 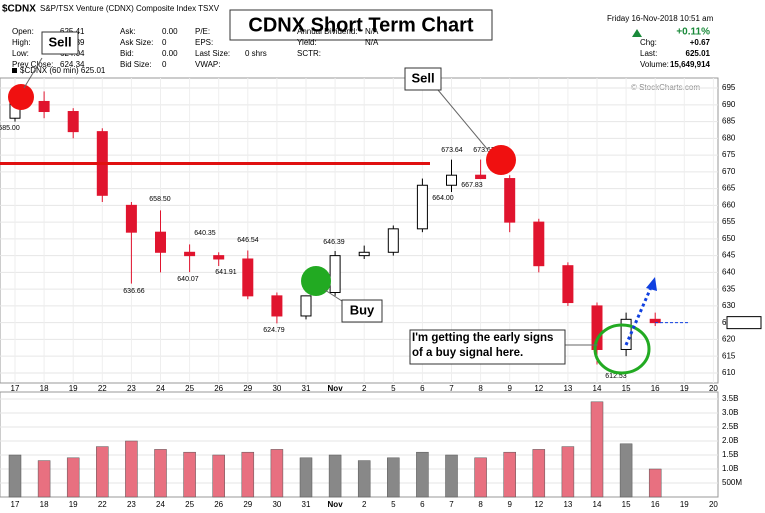 What do you see at coordinates (484, 150) in the screenshot?
I see `price-note: 673.67` at bounding box center [484, 150].